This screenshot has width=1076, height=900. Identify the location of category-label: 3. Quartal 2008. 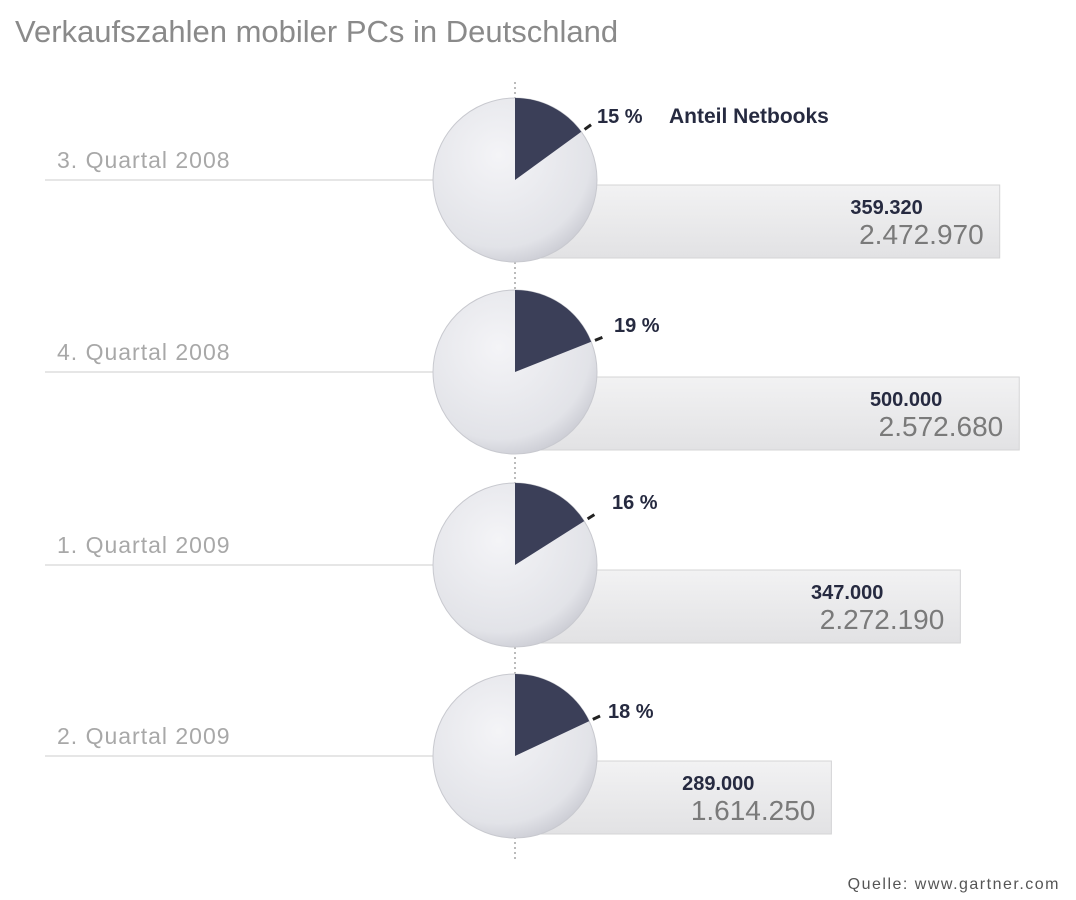
(144, 160).